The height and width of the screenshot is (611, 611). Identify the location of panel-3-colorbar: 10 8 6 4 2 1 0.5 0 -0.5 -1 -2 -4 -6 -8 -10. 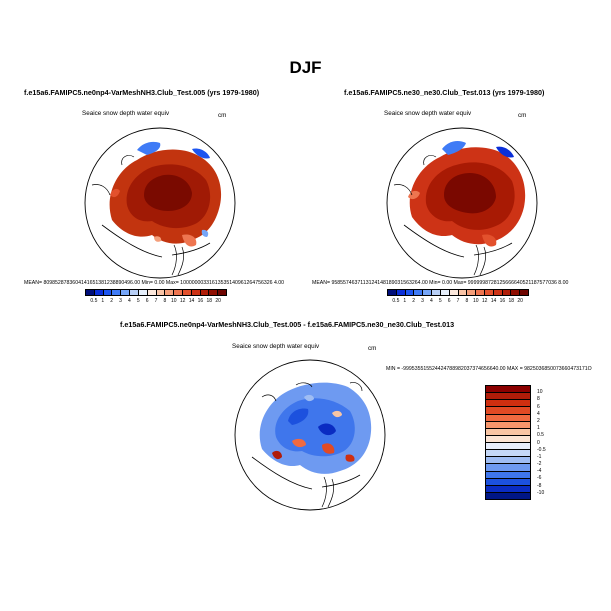
(515, 442).